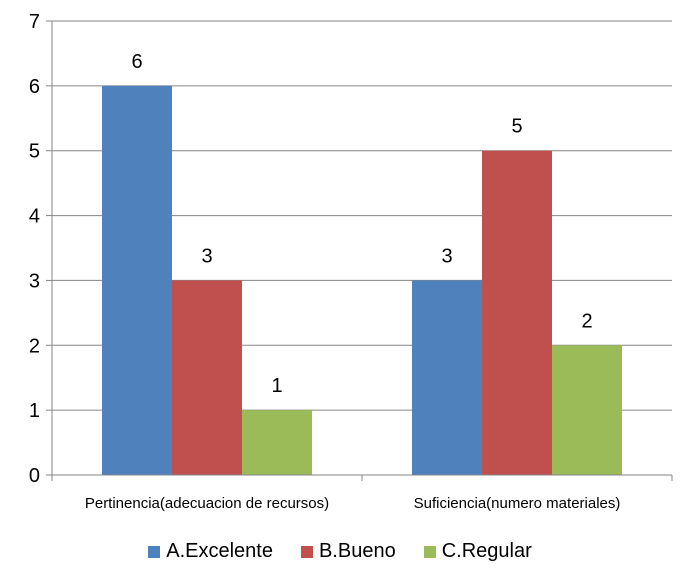  Describe the element at coordinates (34, 346) in the screenshot. I see `y-tick-label: 2` at that location.